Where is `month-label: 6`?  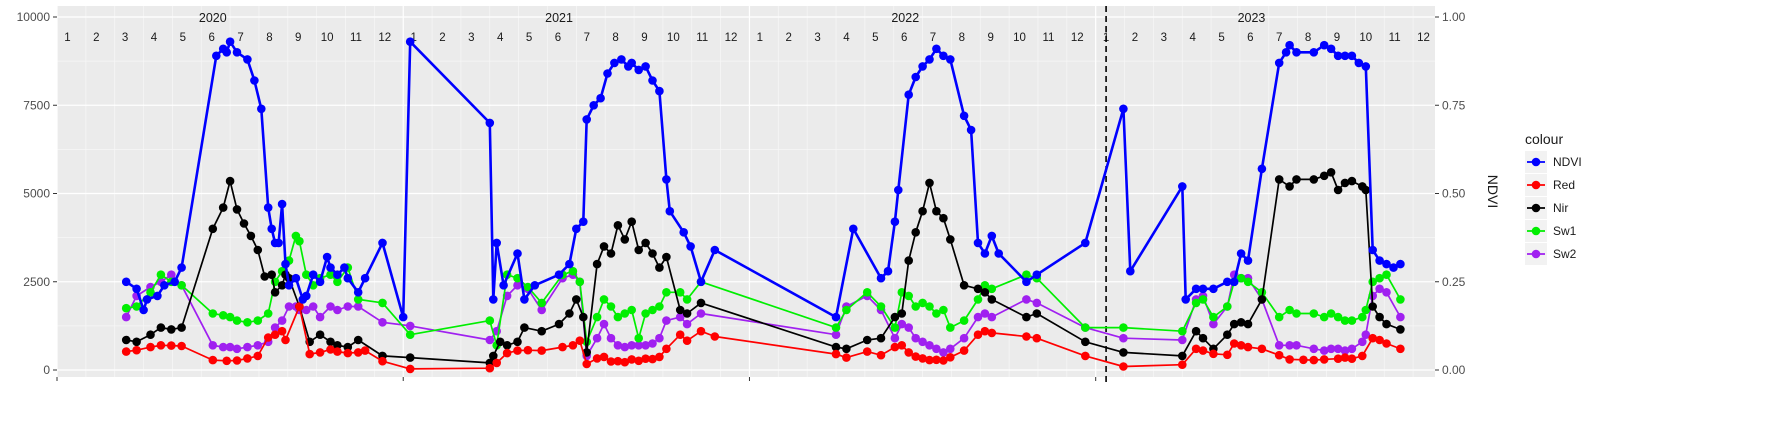 month-label: 6 is located at coordinates (558, 38).